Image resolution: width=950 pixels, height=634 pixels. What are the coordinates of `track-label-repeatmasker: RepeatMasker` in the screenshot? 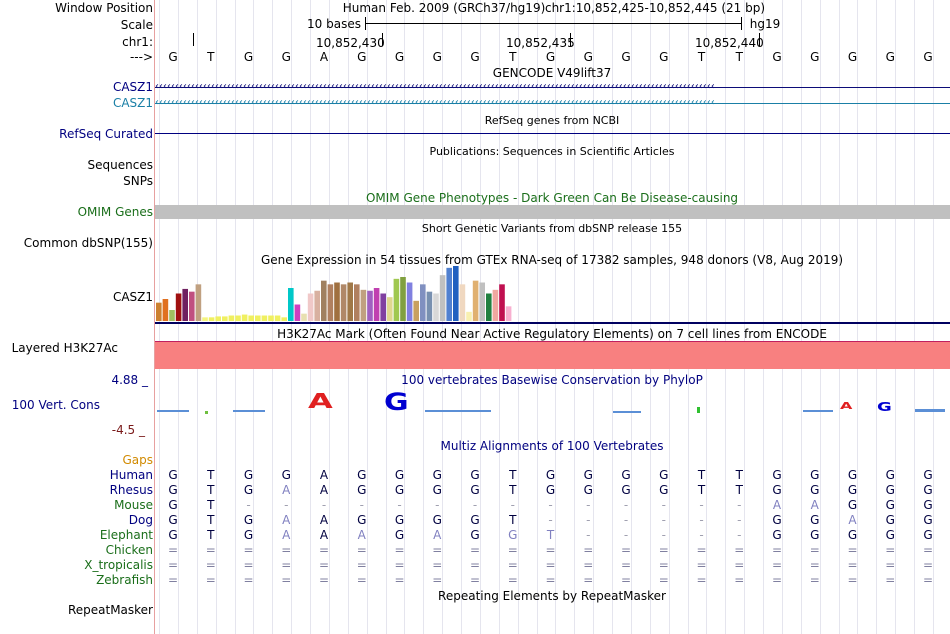 It's located at (110, 610).